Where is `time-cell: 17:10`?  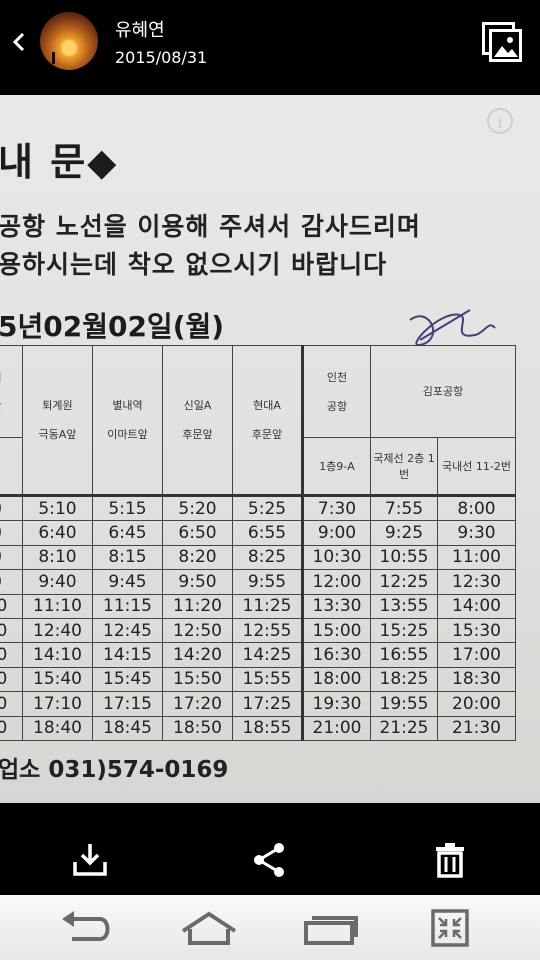
time-cell: 17:10 is located at coordinates (57, 704).